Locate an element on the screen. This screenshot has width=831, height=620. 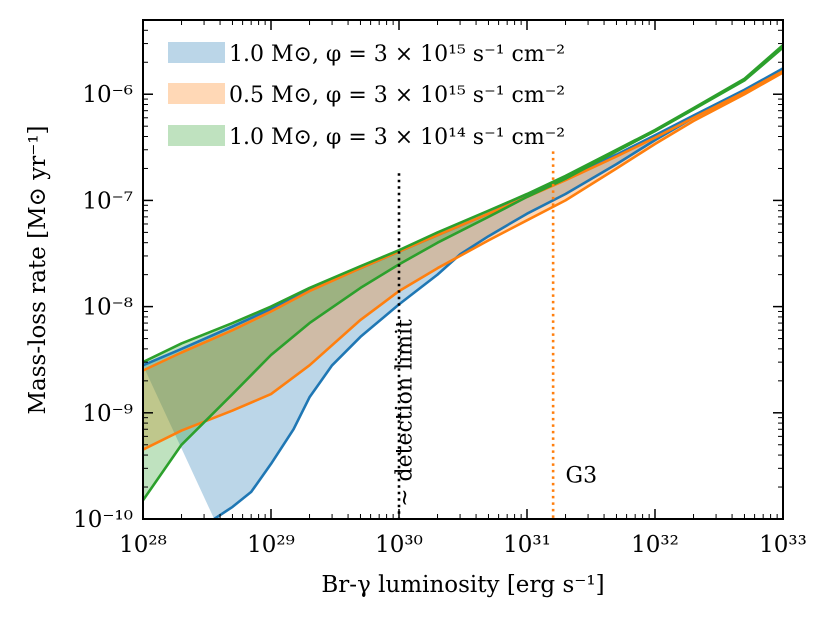
y-axis-label: Mass-loss rate [M⊙ yr⁻¹] is located at coordinates (38, 269).